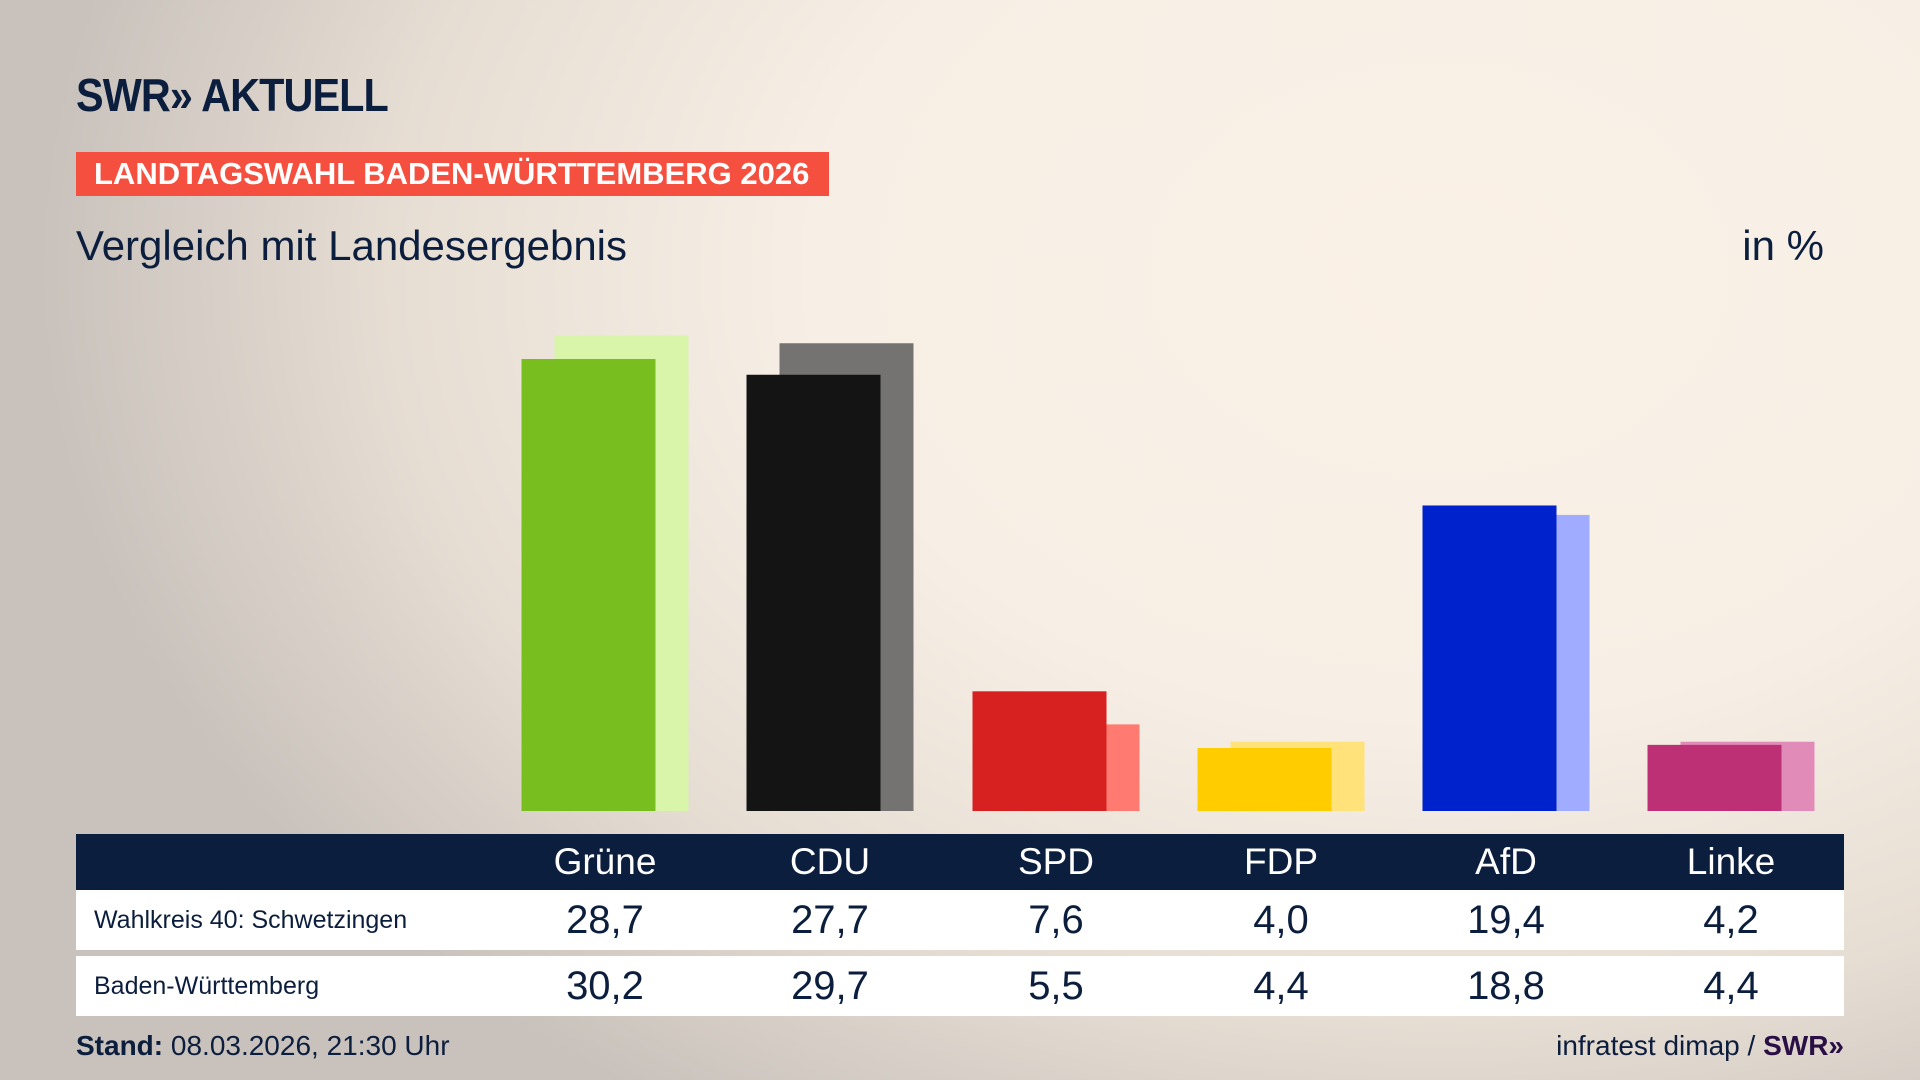  Describe the element at coordinates (605, 861) in the screenshot. I see `column-header: Grüne` at that location.